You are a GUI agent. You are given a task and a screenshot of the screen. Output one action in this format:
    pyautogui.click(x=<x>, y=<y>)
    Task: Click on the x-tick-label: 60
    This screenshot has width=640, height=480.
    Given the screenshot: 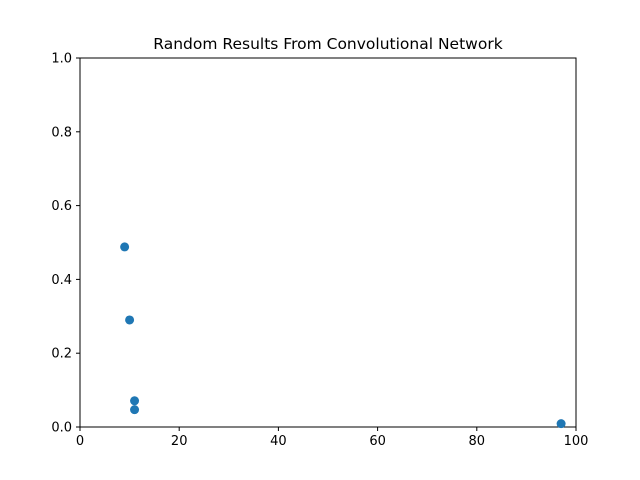 What is the action you would take?
    pyautogui.click(x=377, y=441)
    